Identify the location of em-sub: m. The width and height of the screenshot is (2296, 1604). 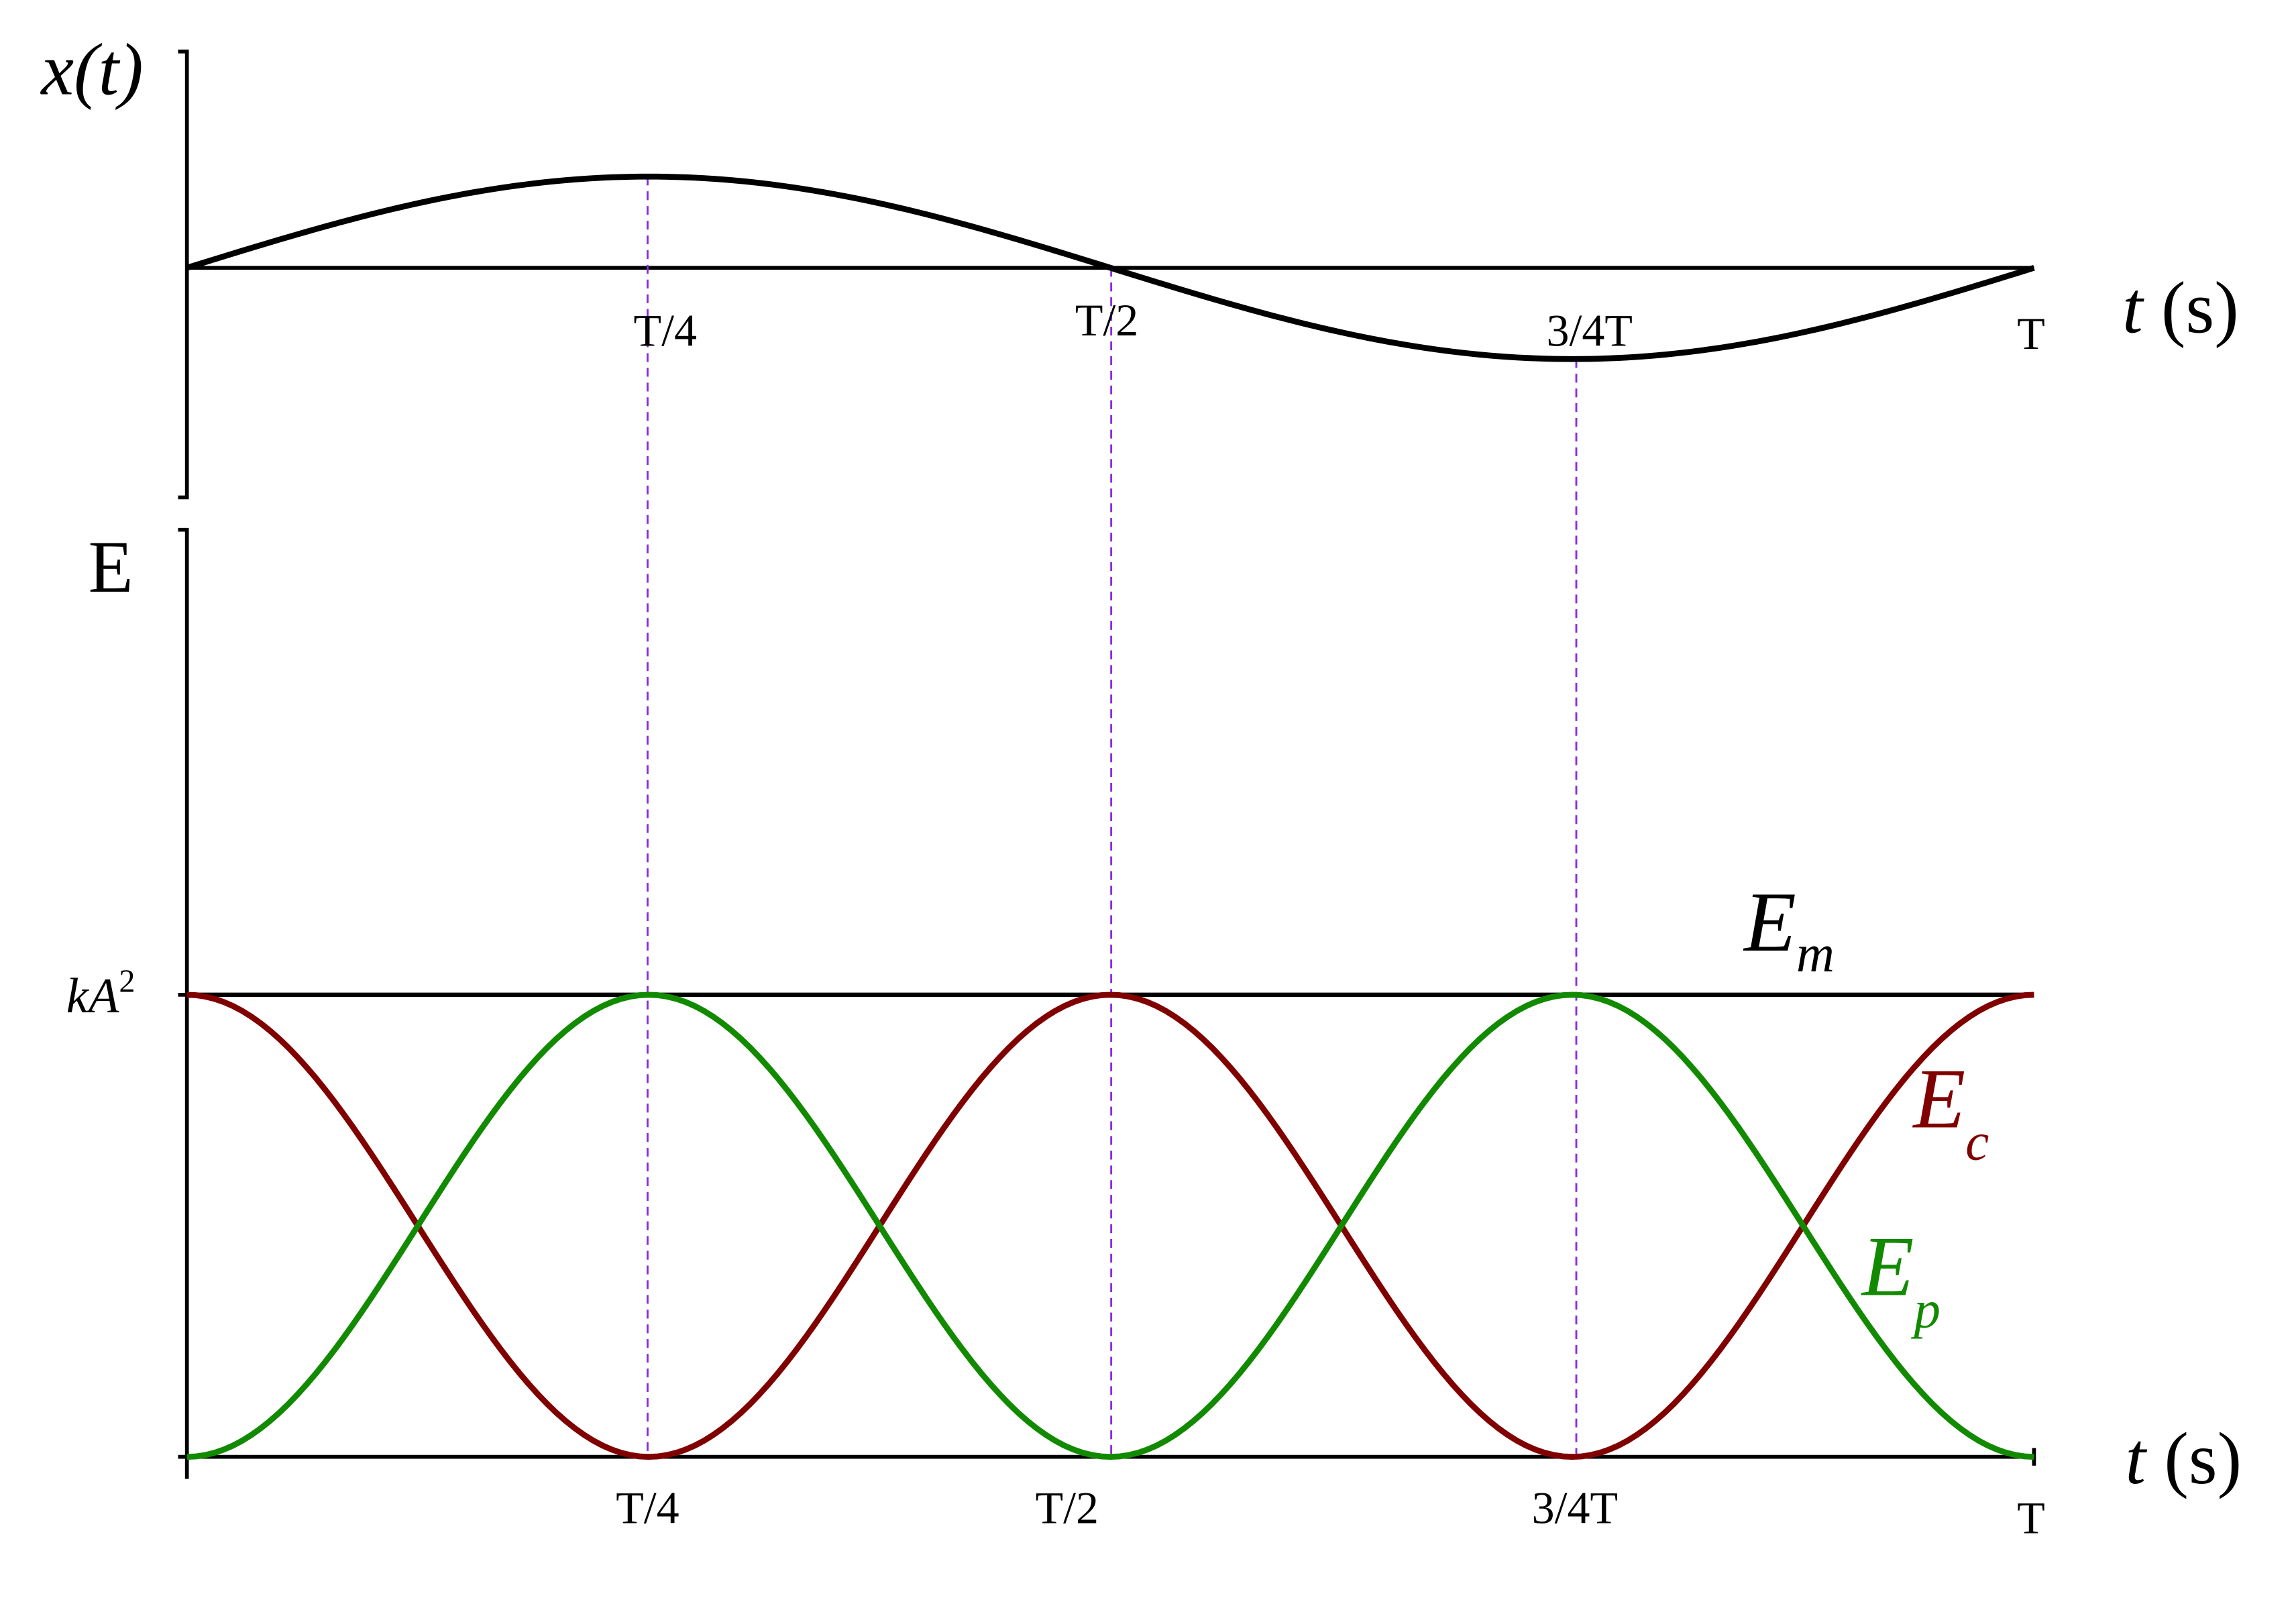
(1816, 954).